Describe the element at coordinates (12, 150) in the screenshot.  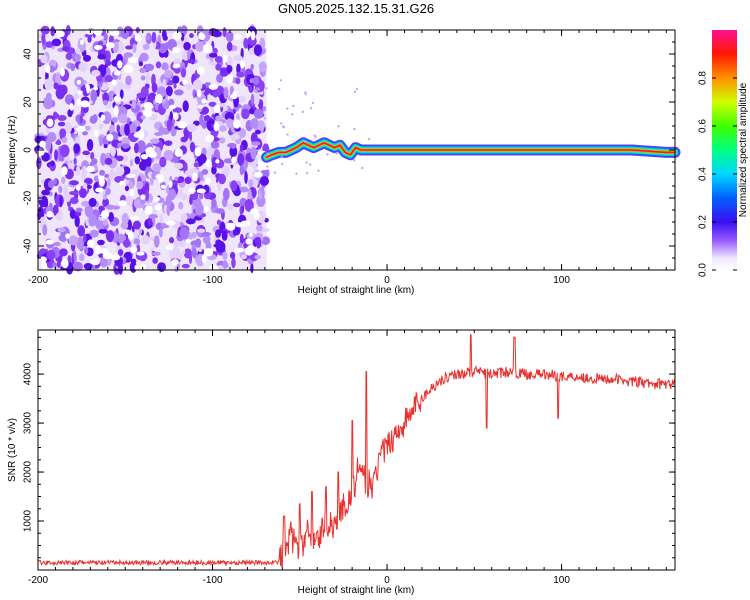
I see `spectrogram-y-axis-label: Frequency (Hz)` at that location.